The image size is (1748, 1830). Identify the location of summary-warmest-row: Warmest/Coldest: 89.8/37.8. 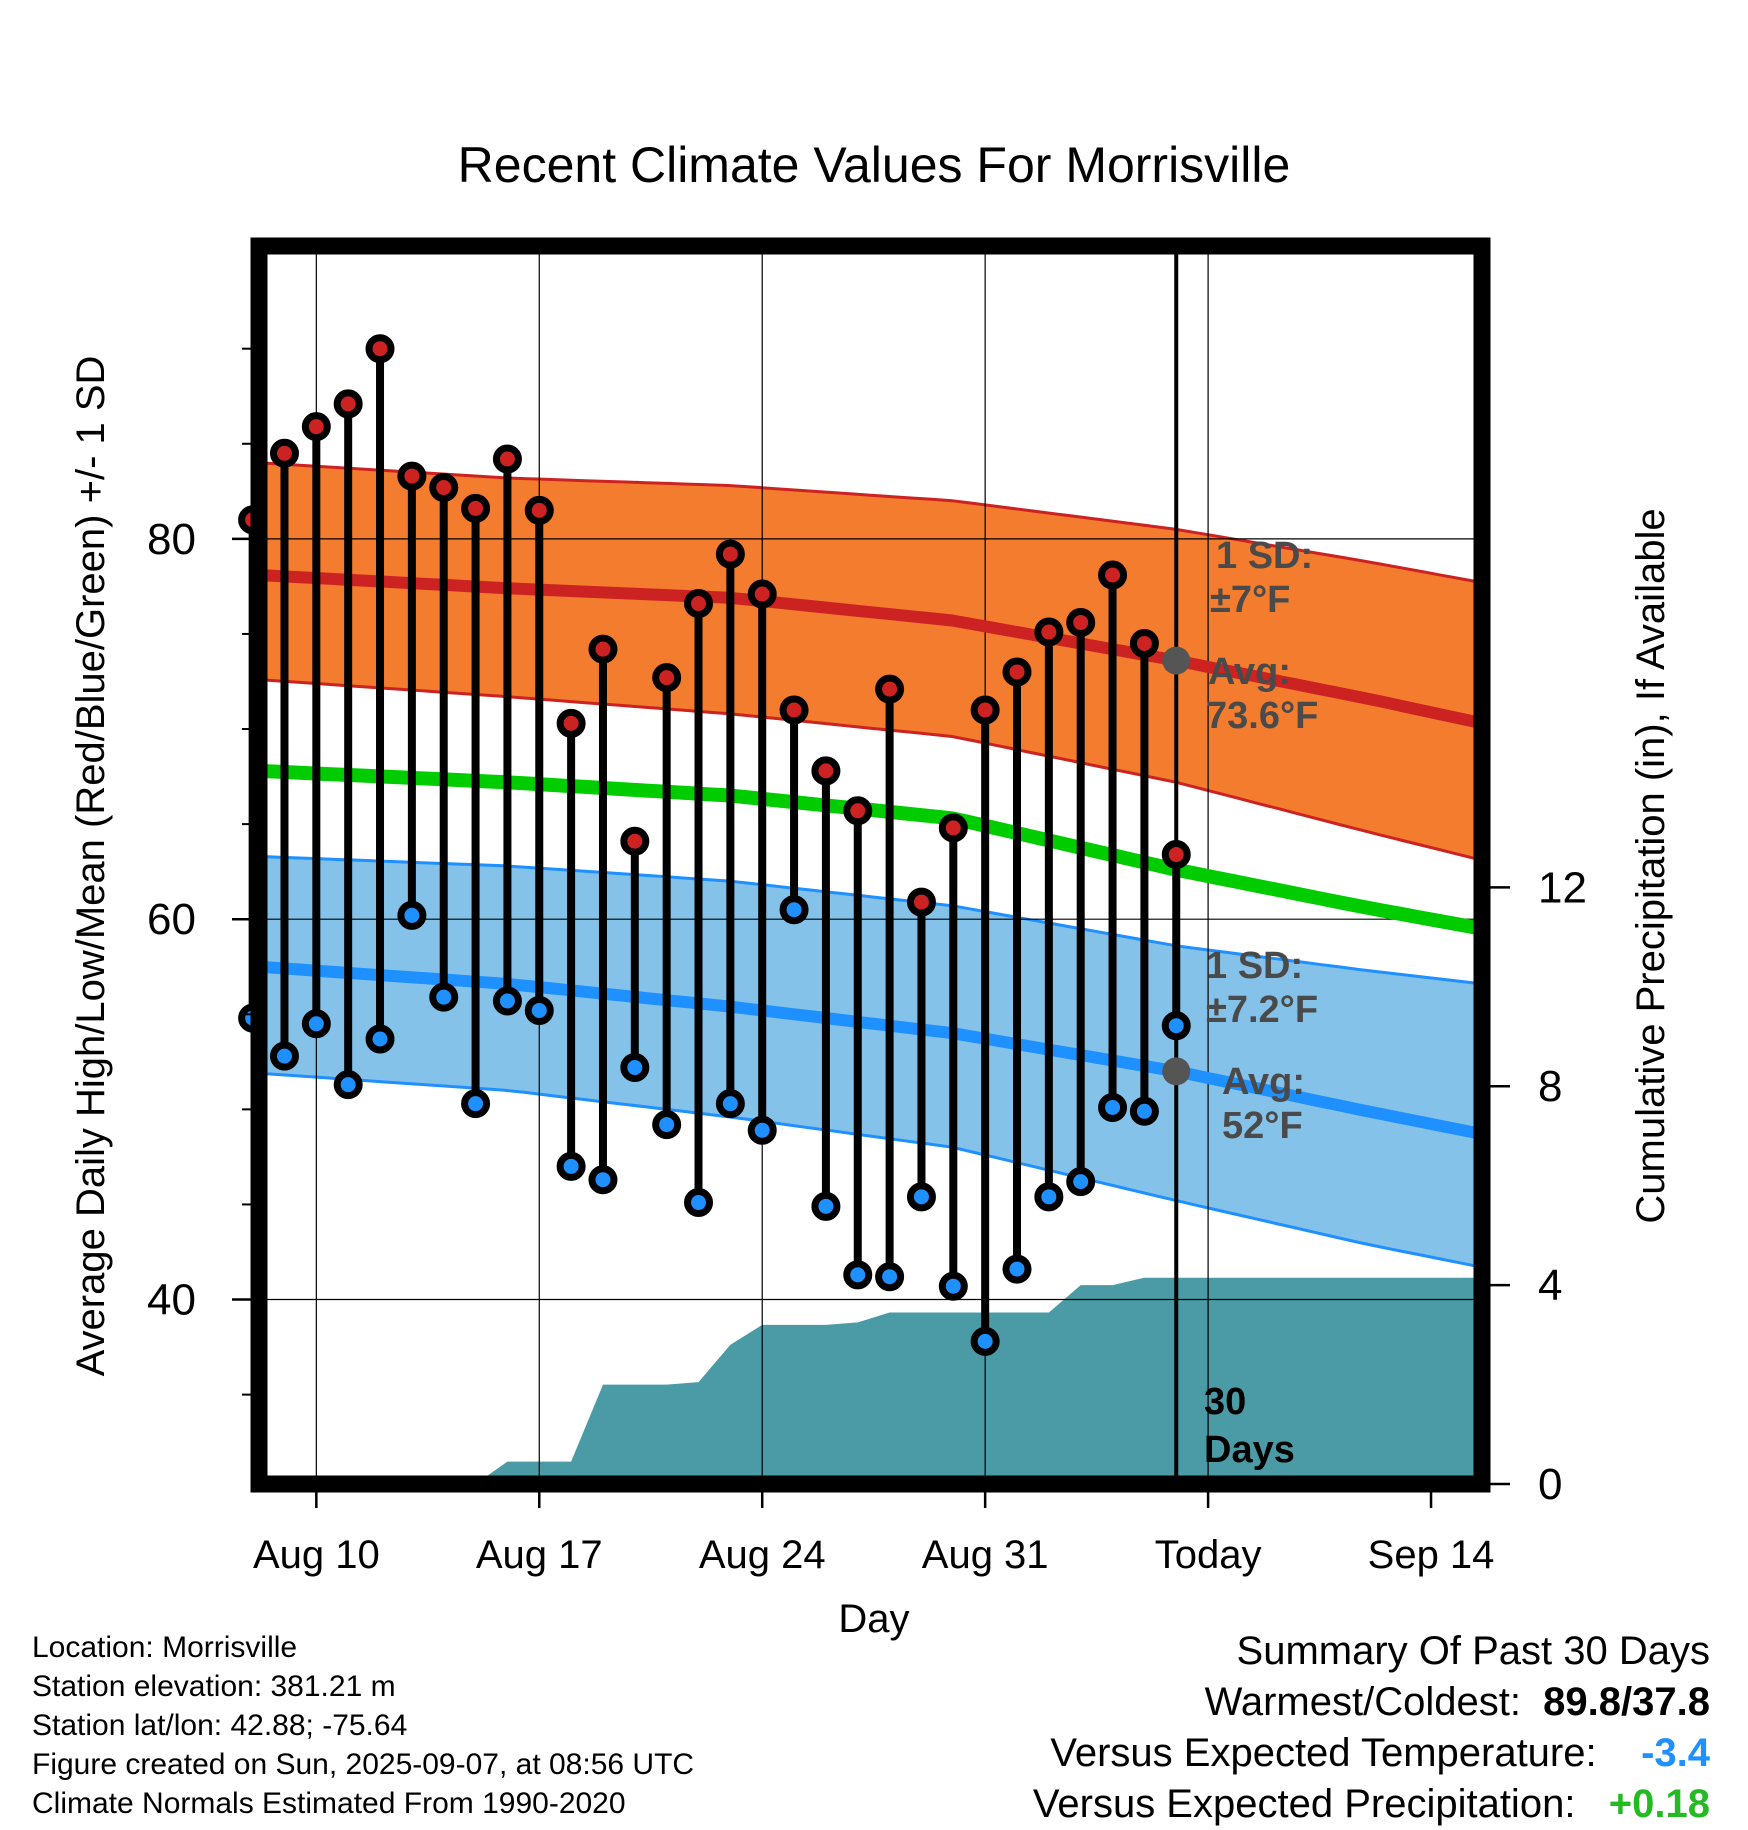
(1371, 1702).